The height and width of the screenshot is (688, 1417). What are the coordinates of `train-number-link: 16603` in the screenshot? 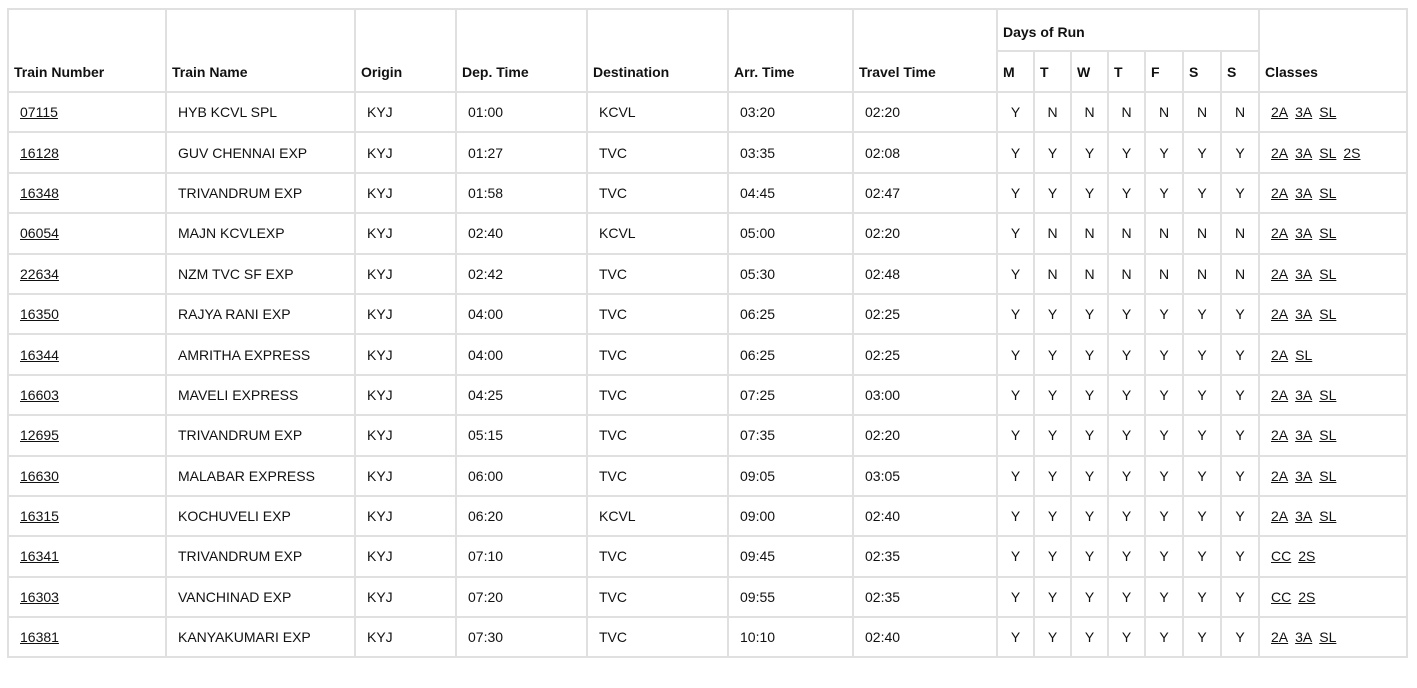 It's located at (39, 394).